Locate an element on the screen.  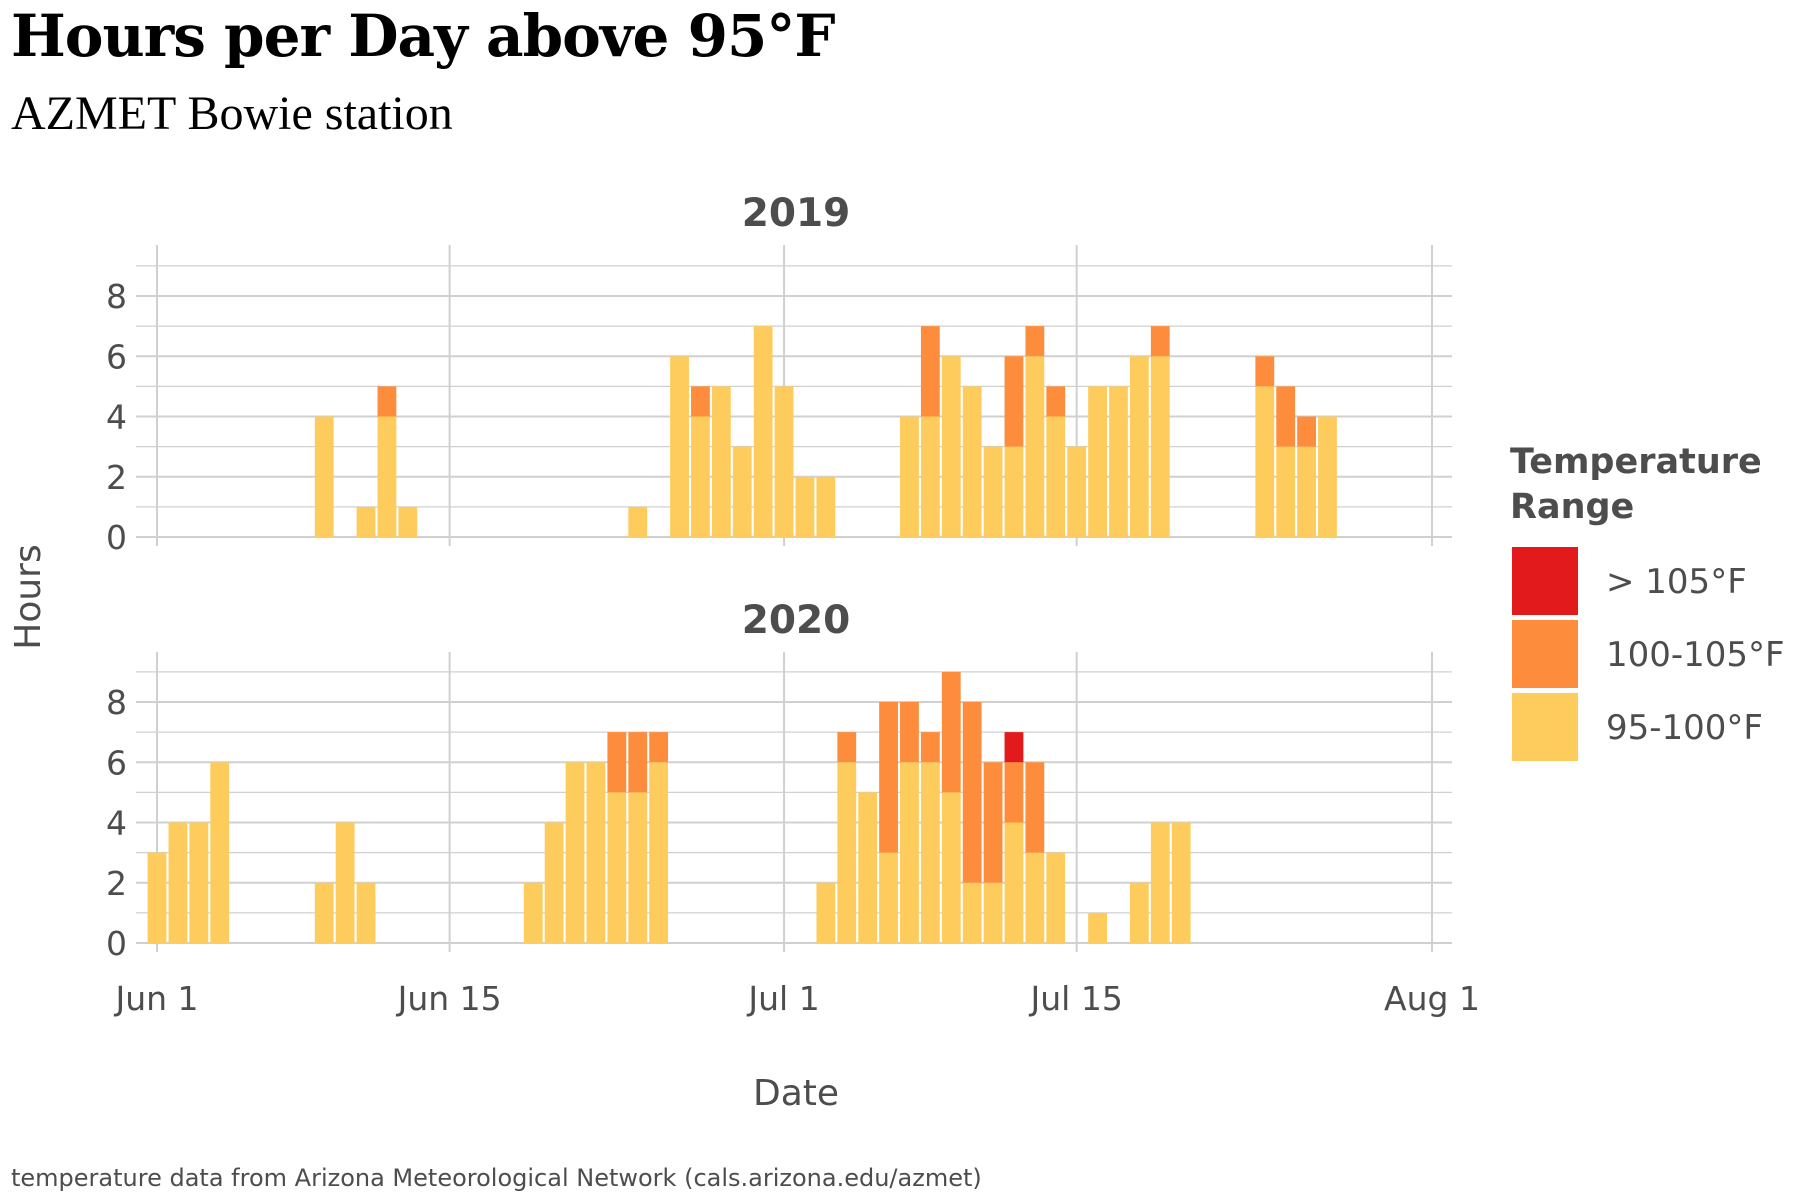
x-tick-label: Jul 15 is located at coordinates (1076, 998).